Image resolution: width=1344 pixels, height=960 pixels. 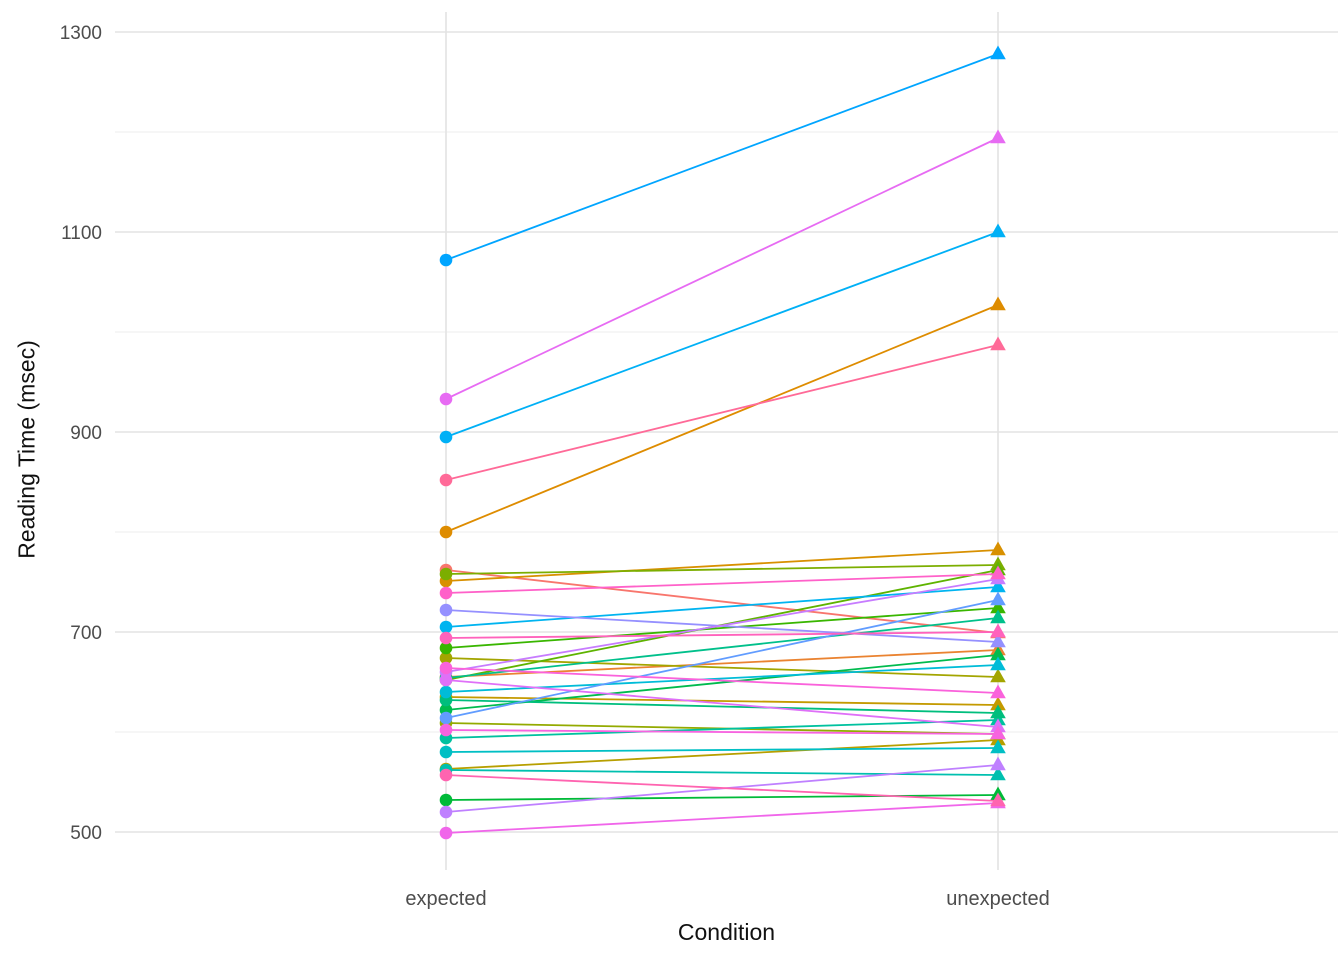 I want to click on x-tick-label: unexpected, so click(x=997, y=899).